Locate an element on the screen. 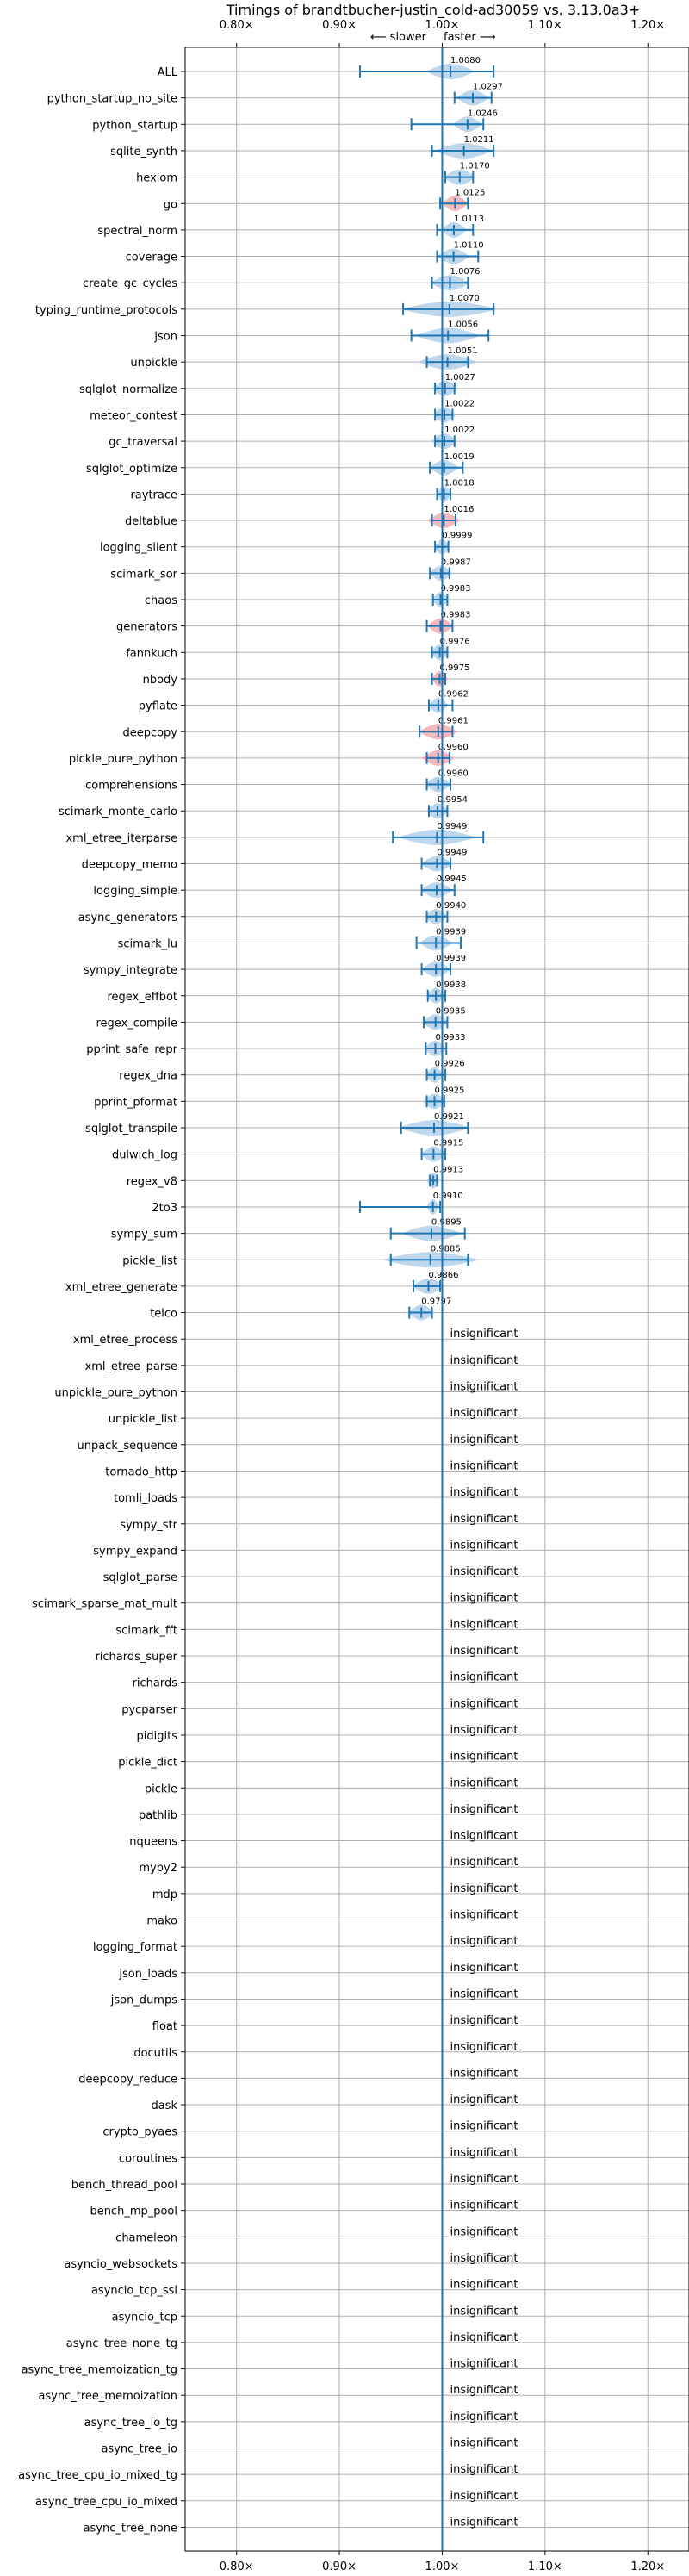 The height and width of the screenshot is (2576, 689). value-label-logging_silent: 0.9999 is located at coordinates (457, 537).